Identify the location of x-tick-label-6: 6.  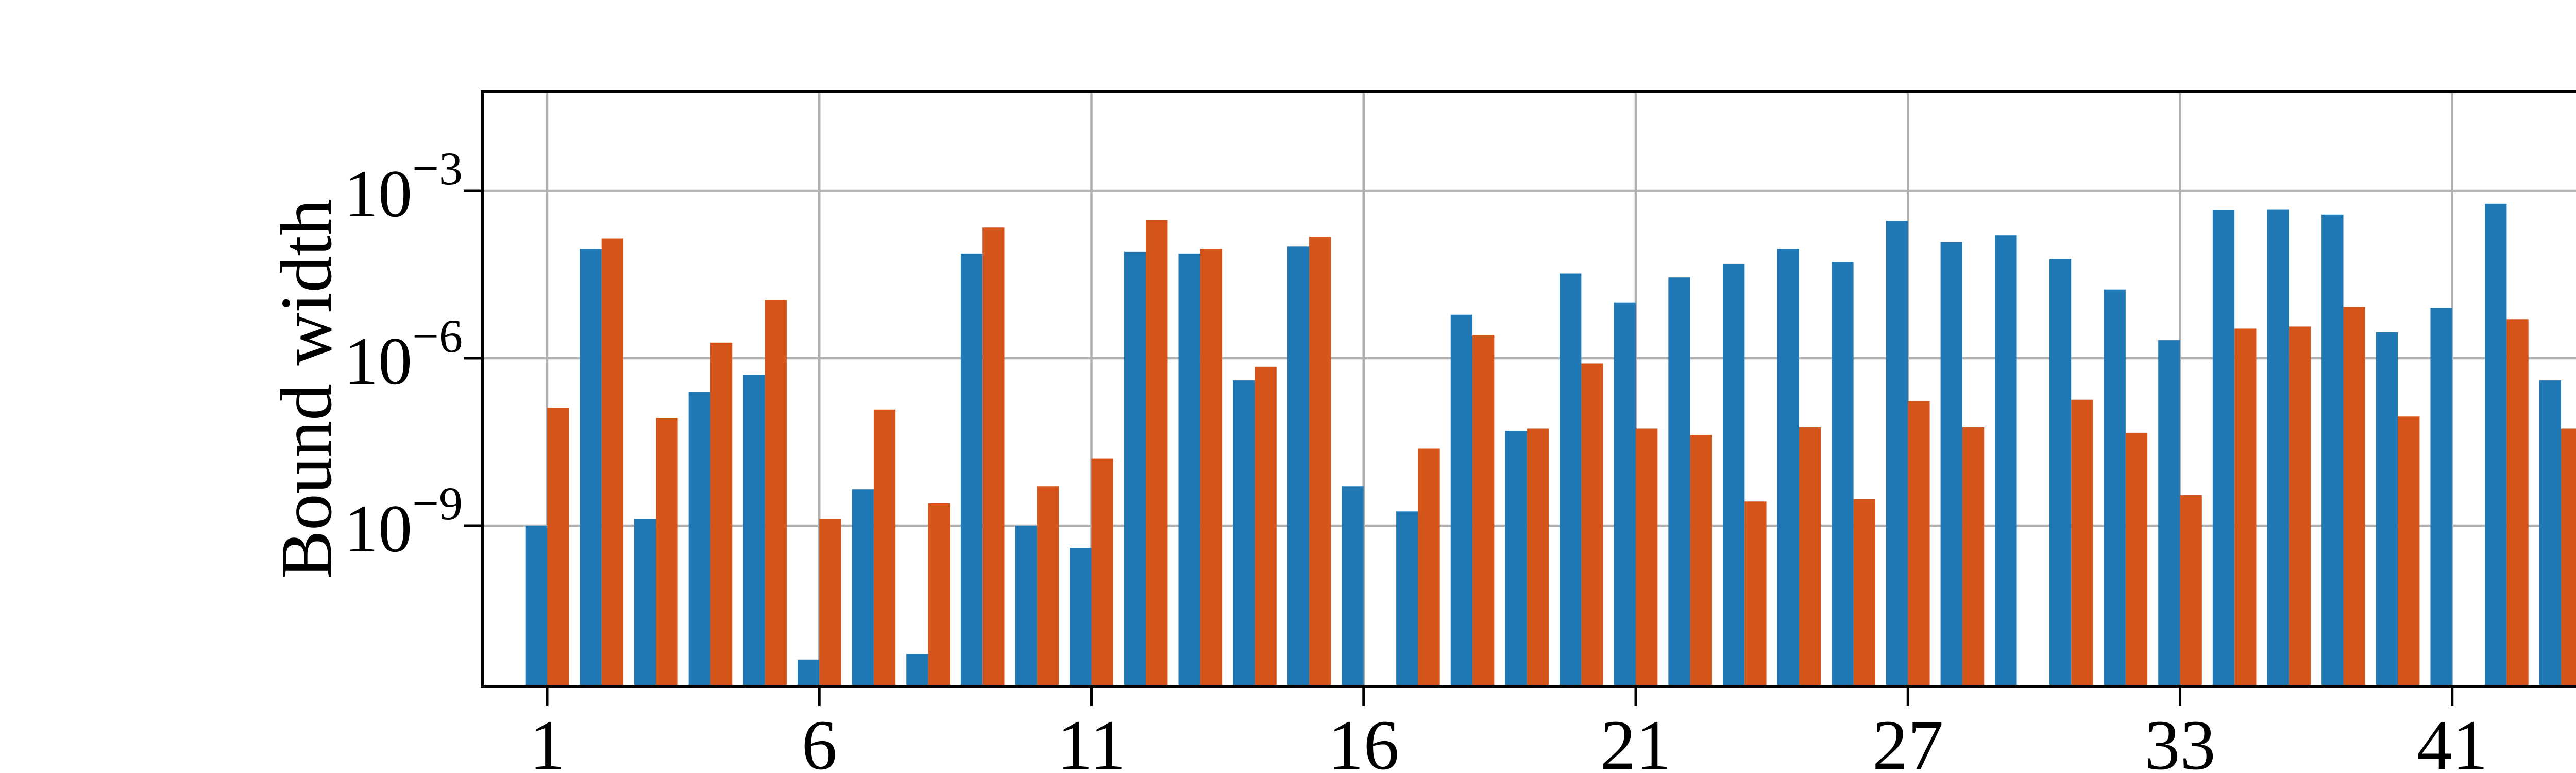
(819, 739).